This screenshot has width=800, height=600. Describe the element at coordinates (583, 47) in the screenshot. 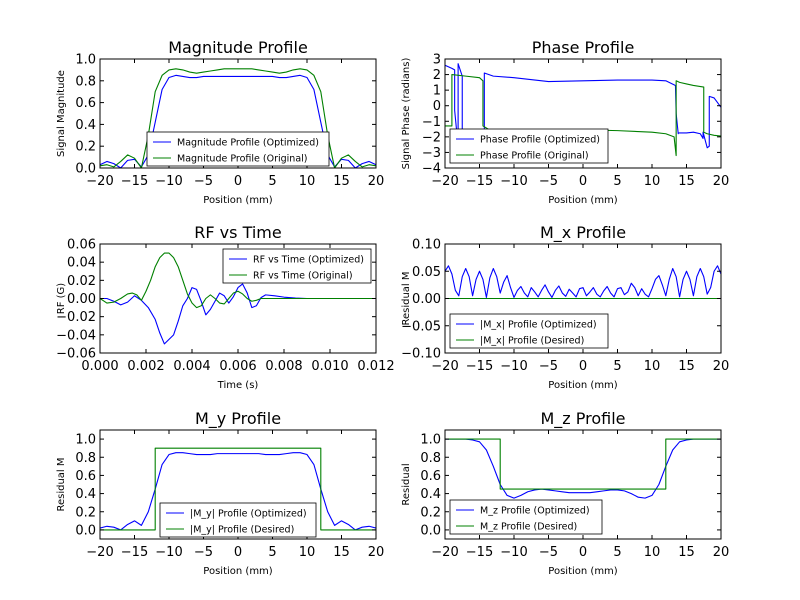

I see `phase-title: Phase Profile` at that location.